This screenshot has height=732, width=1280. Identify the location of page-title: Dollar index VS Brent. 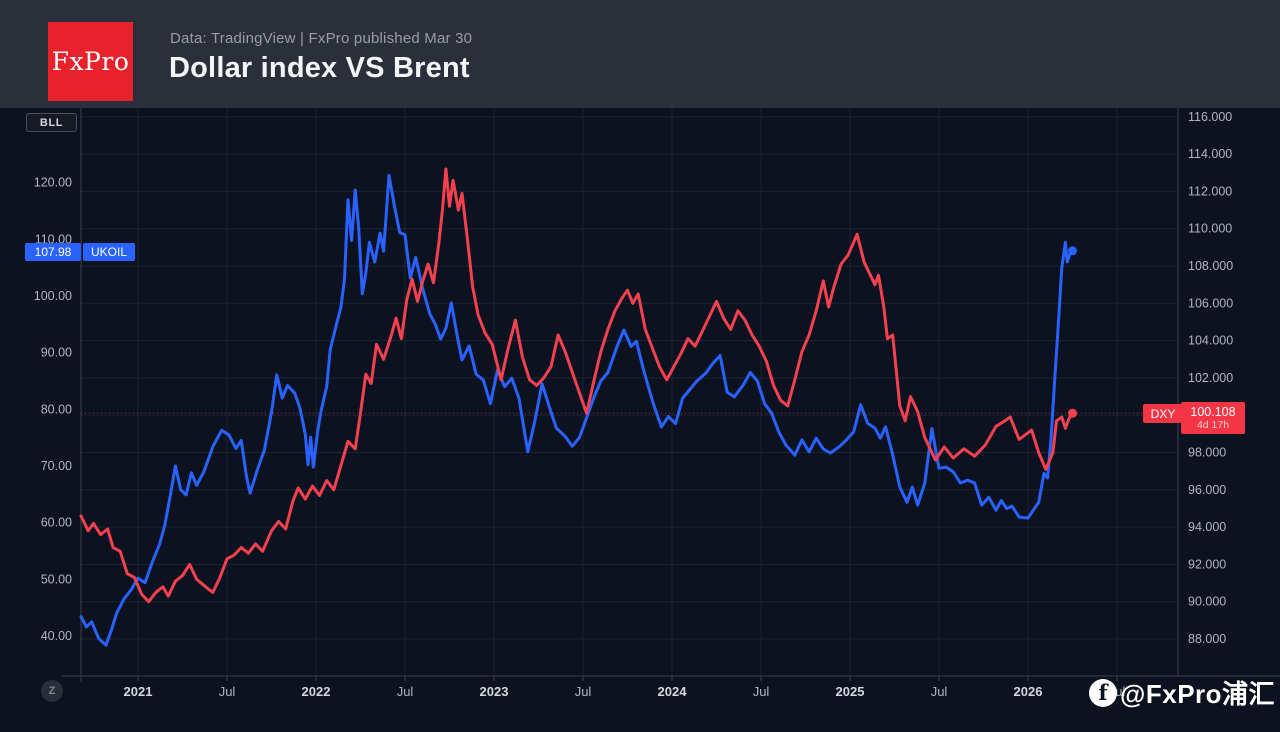
(319, 68).